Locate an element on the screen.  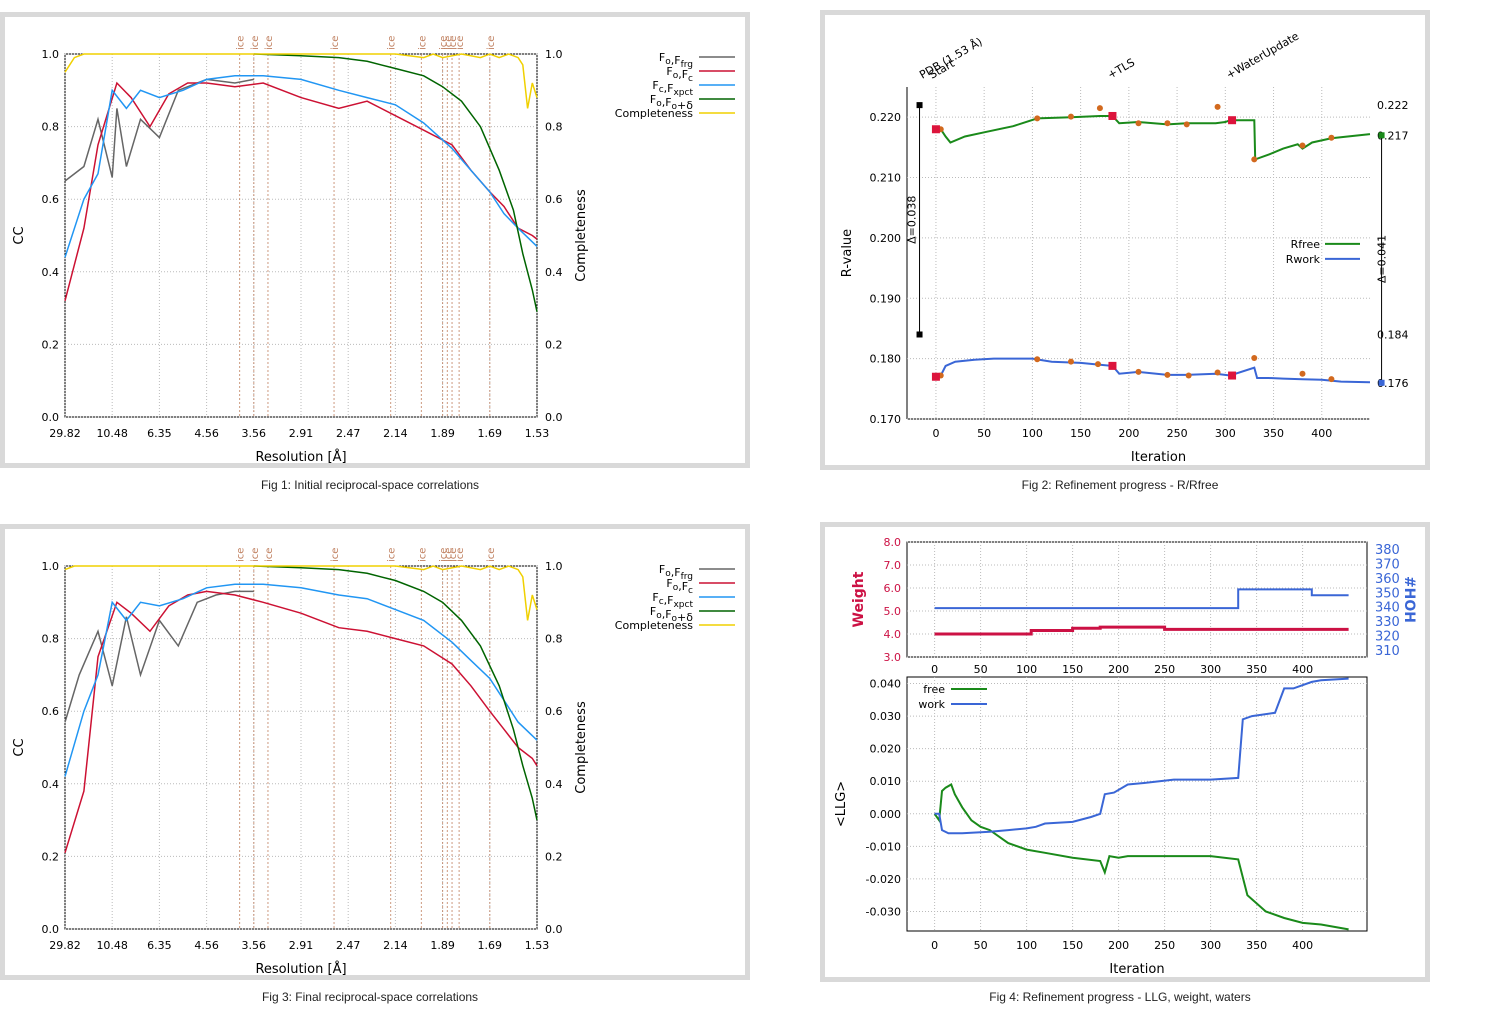
fig4-weight-tick-label: 6.0 is located at coordinates (893, 588).